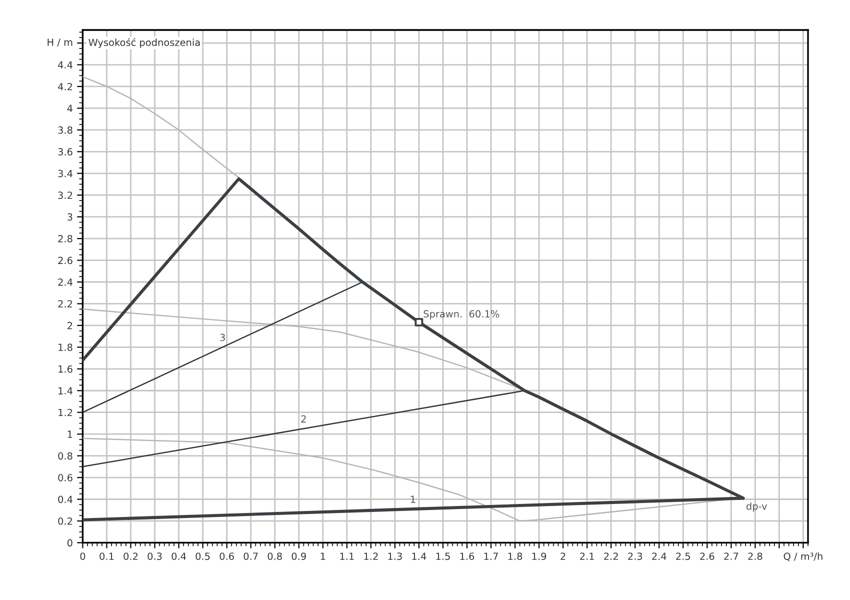 The image size is (850, 600). Describe the element at coordinates (69, 543) in the screenshot. I see `y-tick-label: 0` at that location.